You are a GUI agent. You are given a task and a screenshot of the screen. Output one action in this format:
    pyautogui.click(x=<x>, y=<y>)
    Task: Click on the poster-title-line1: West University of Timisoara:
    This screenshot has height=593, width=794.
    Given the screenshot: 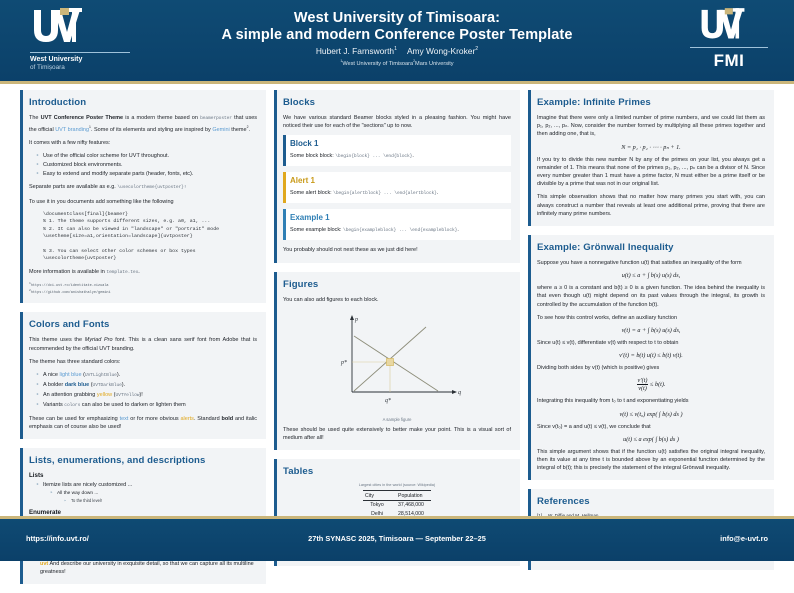 What is the action you would take?
    pyautogui.click(x=397, y=18)
    